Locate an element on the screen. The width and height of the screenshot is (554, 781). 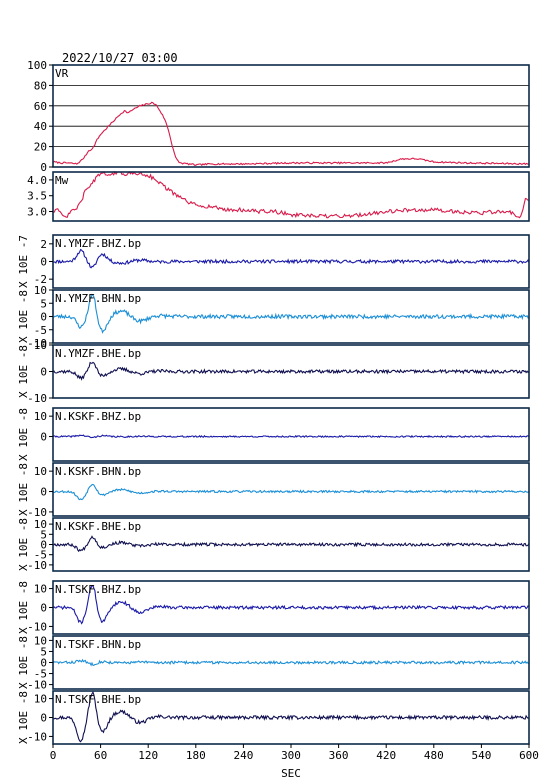
x-tick-label: 600 is located at coordinates (529, 755).